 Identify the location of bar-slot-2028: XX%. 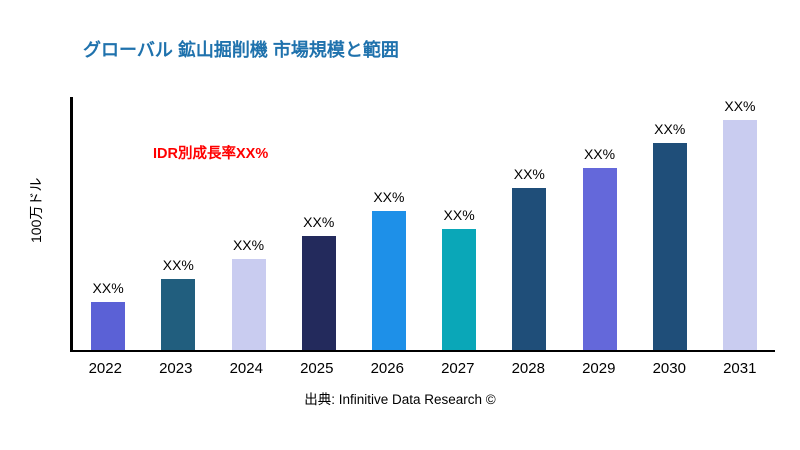
(529, 223).